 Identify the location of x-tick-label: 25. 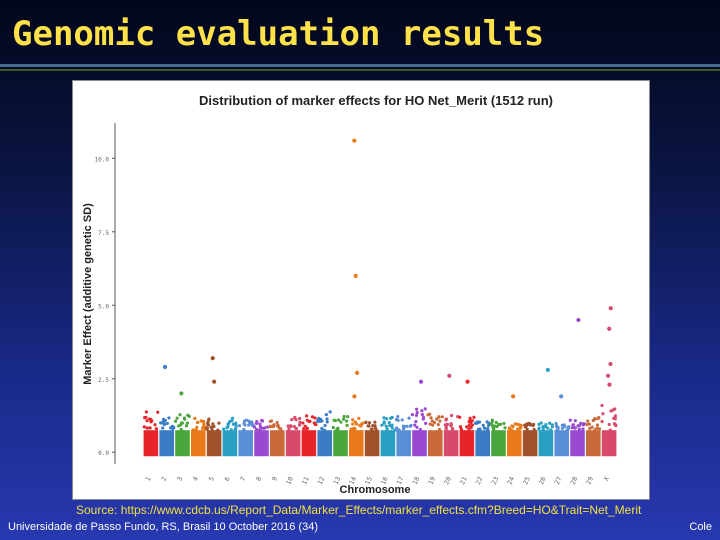
(526, 480).